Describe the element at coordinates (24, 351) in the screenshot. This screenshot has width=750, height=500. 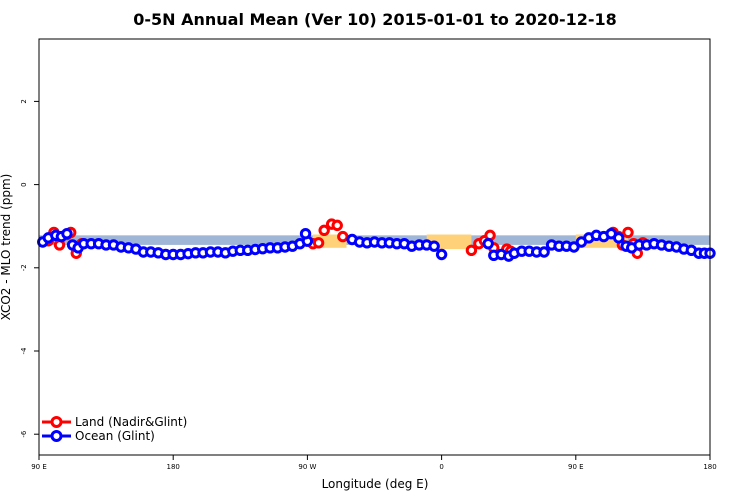
I see `y-tick-label: -4` at that location.